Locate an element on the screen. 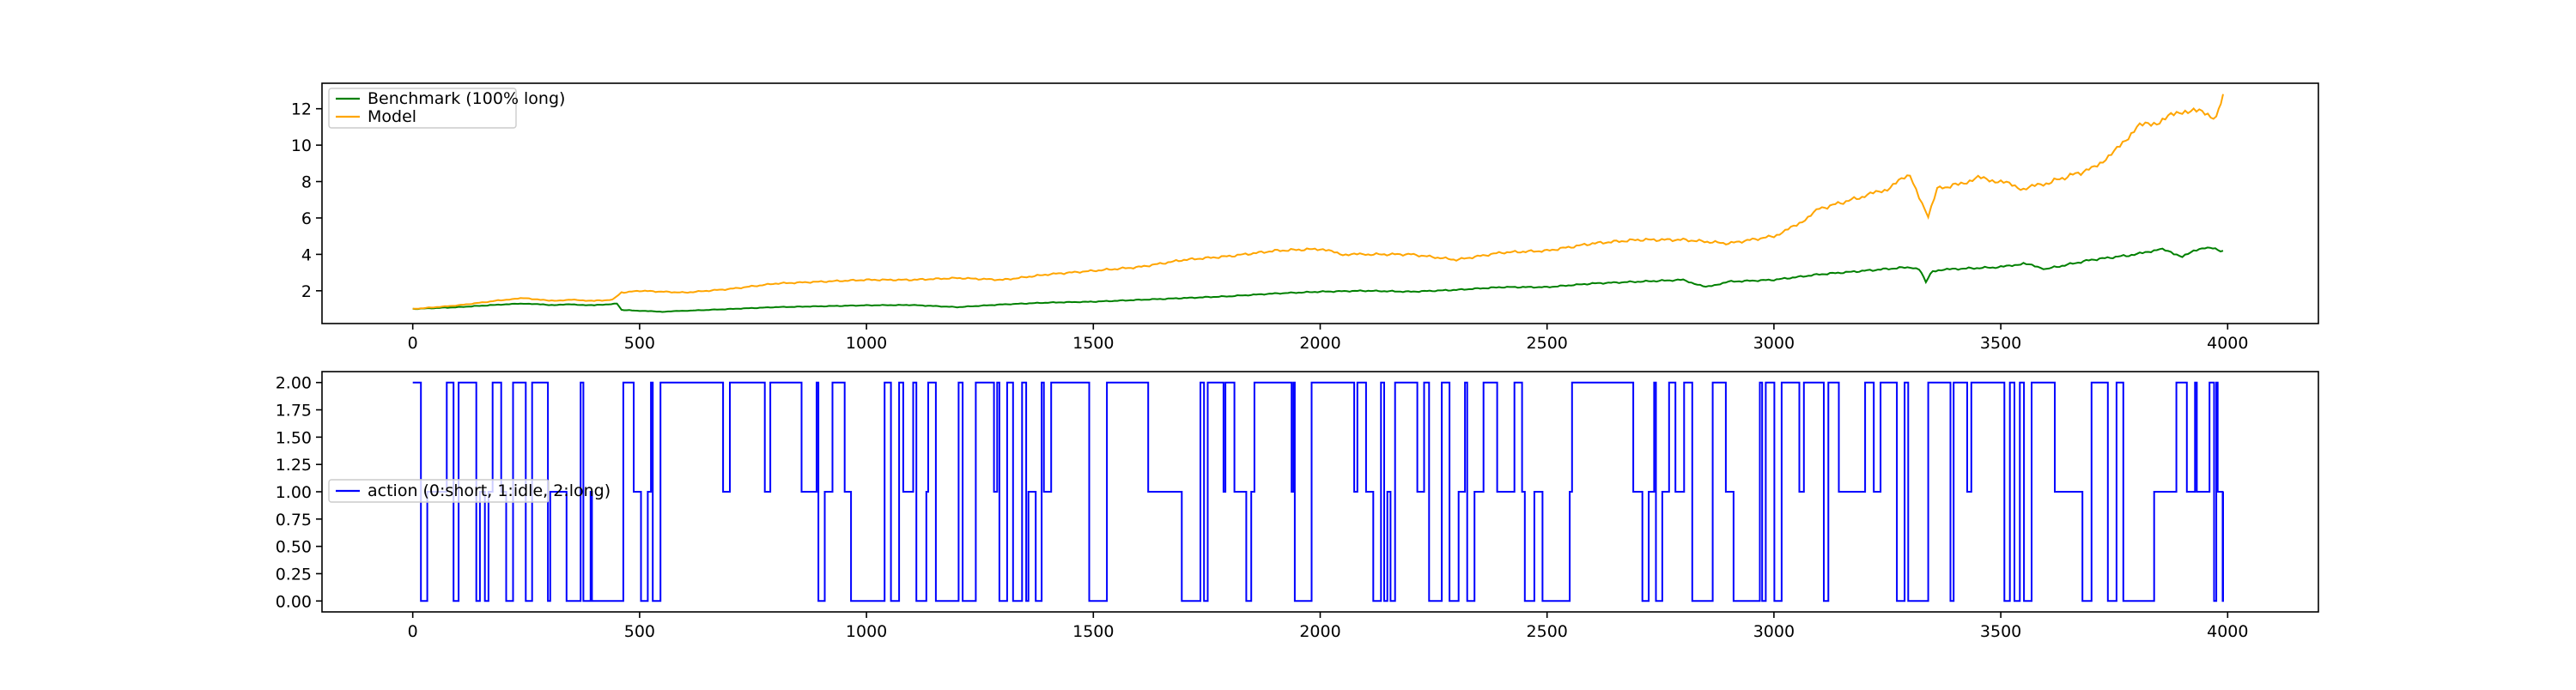 The height and width of the screenshot is (690, 2576). top-x-tick-label: 3000 is located at coordinates (1774, 343).